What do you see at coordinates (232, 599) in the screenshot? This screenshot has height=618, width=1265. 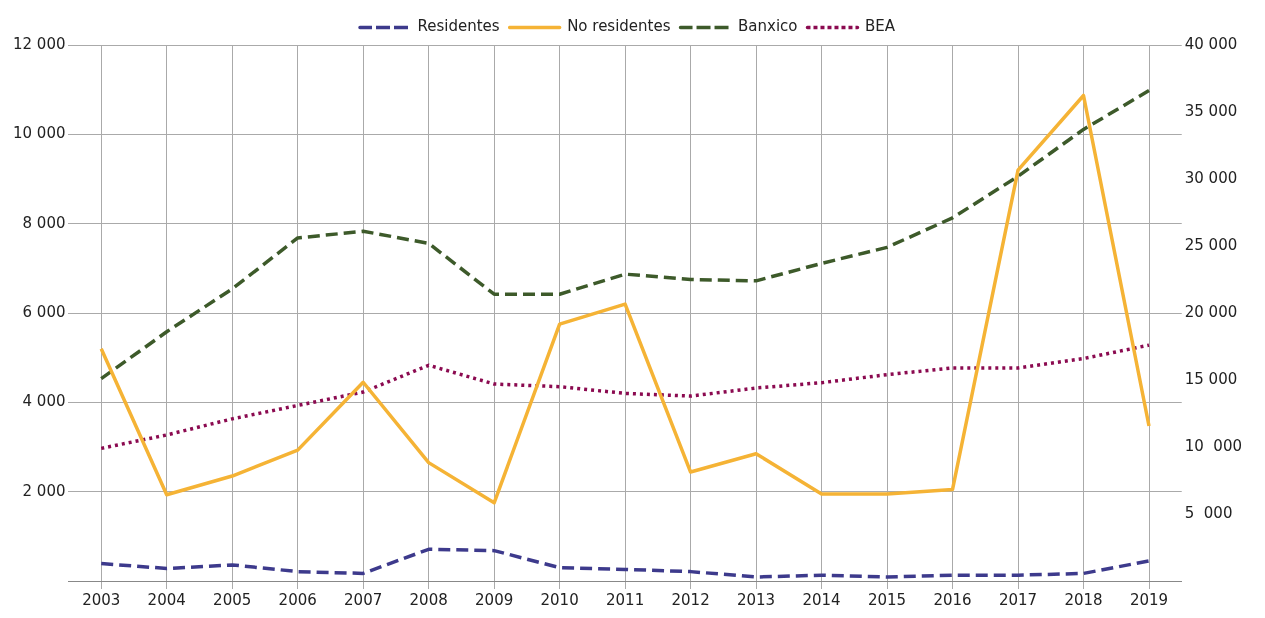 I see `x-tick-label: 2005` at bounding box center [232, 599].